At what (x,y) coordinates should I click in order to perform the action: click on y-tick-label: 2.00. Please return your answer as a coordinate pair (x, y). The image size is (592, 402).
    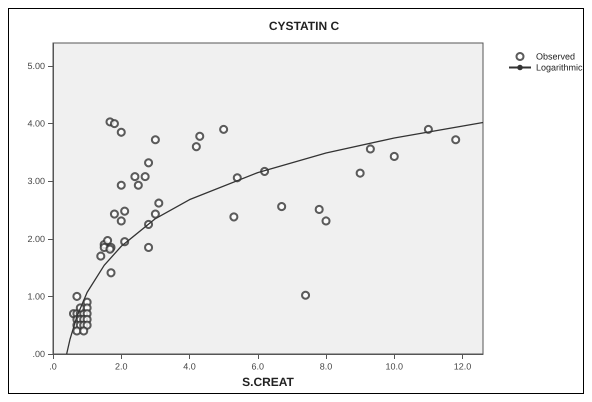
    Looking at the image, I should click on (36, 239).